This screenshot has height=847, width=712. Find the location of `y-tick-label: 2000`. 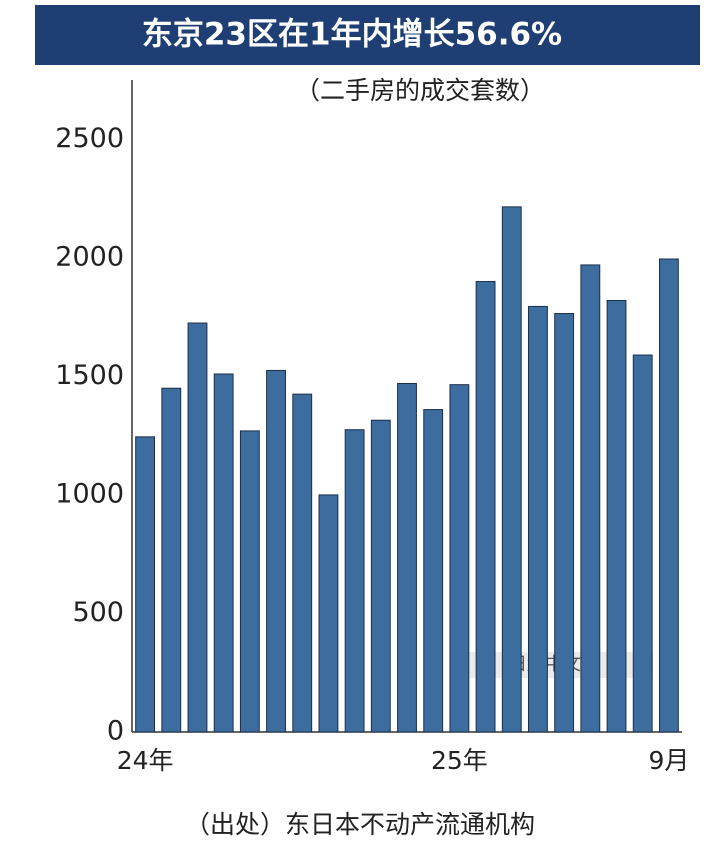

y-tick-label: 2000 is located at coordinates (89, 256).